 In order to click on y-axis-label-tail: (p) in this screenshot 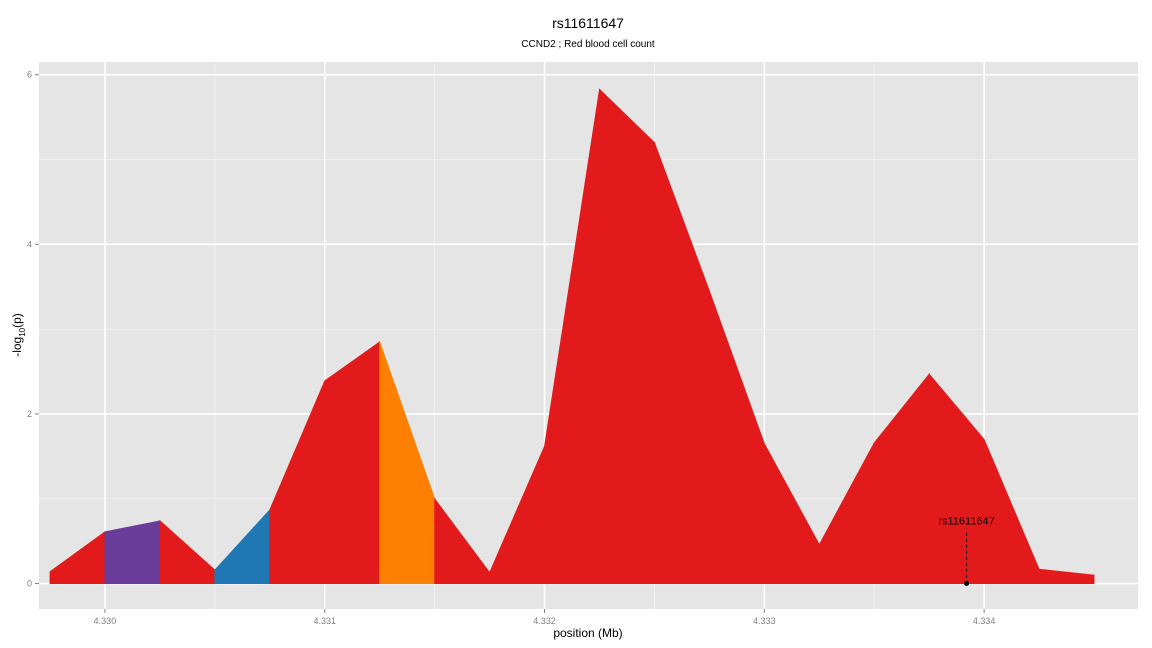, I will do `click(17, 320)`.